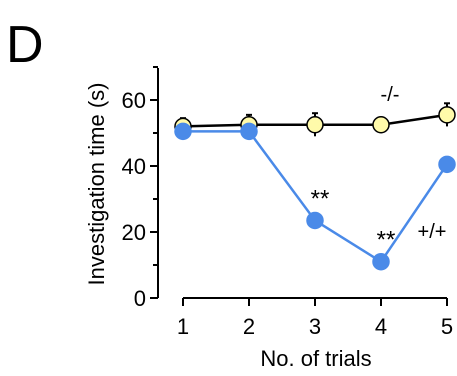  Describe the element at coordinates (315, 326) in the screenshot. I see `x-tick-label: 3` at that location.